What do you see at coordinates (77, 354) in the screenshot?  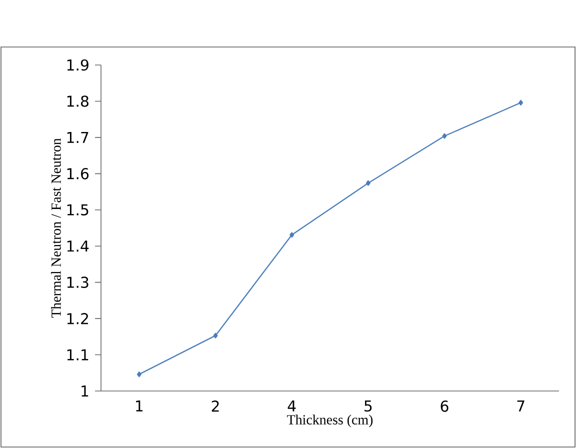 I see `y-tick-label: 1.1` at bounding box center [77, 354].